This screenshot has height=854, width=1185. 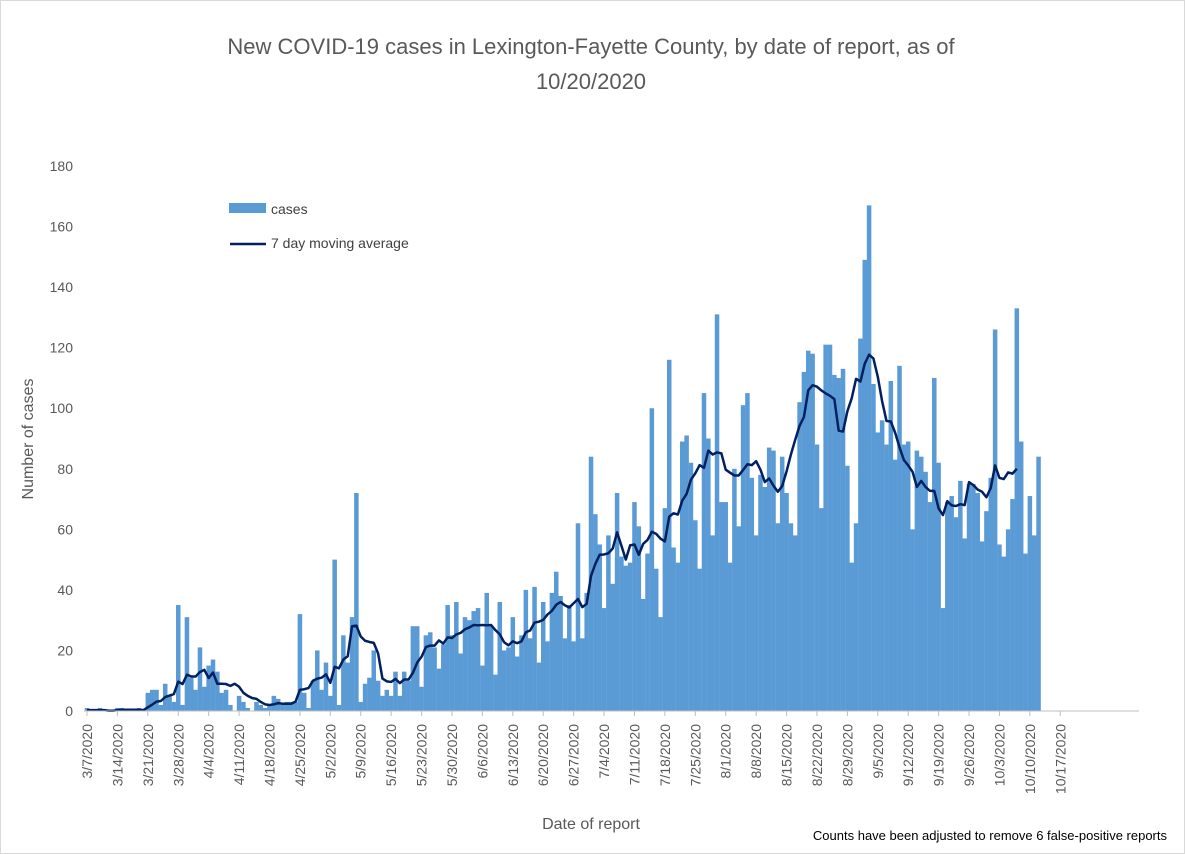 I want to click on x-tick-label: 5/2/2020, so click(x=330, y=751).